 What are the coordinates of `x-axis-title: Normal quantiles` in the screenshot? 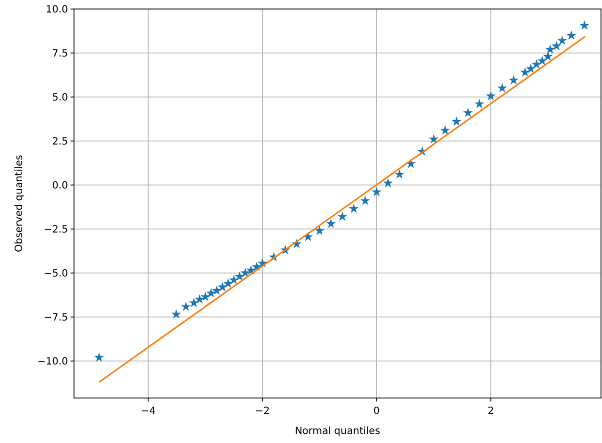 It's located at (337, 431).